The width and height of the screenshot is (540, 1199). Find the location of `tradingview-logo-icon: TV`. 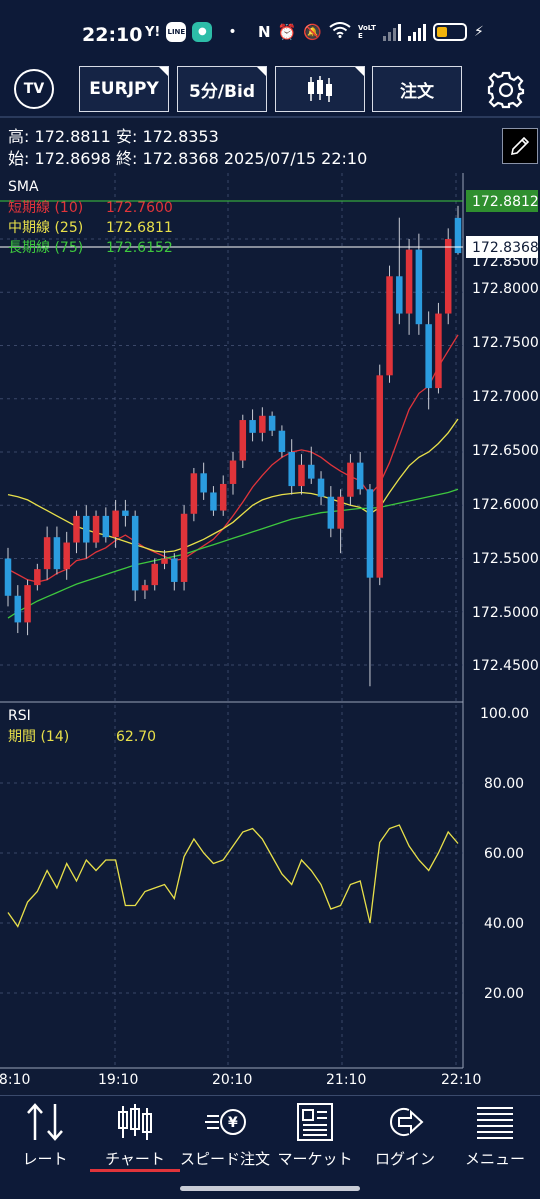

tradingview-logo-icon: TV is located at coordinates (34, 89).